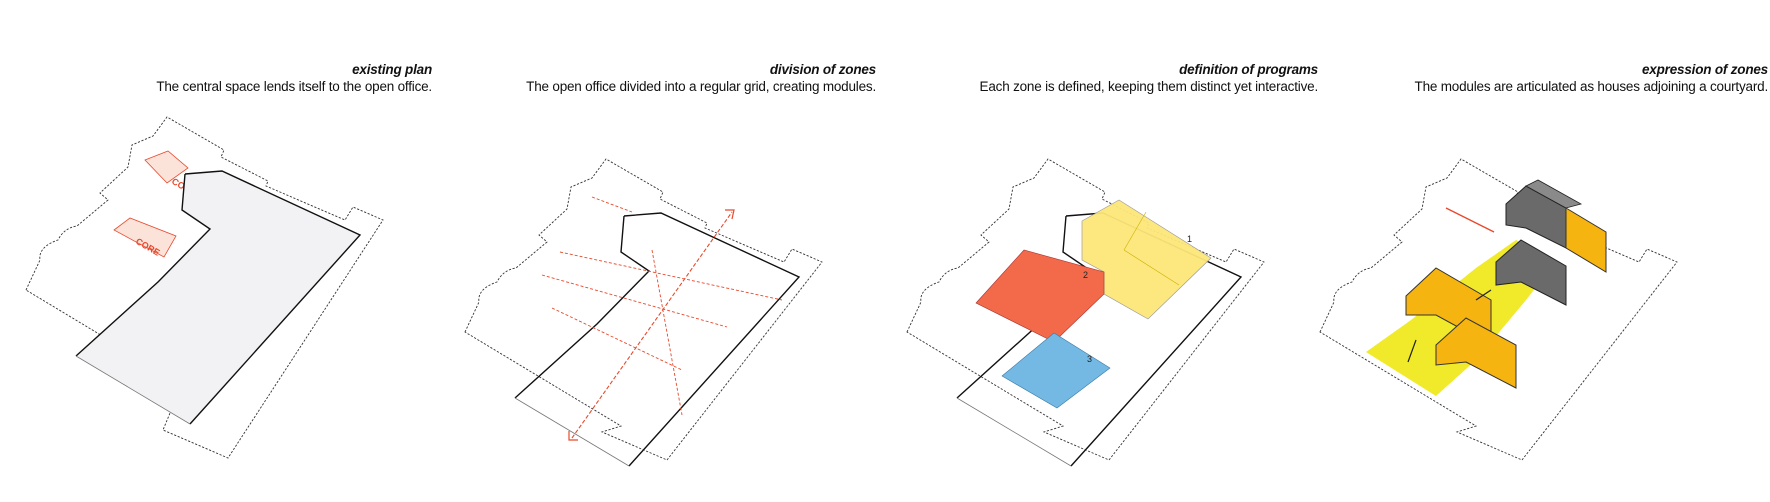  What do you see at coordinates (166, 167) in the screenshot?
I see `core-upper` at bounding box center [166, 167].